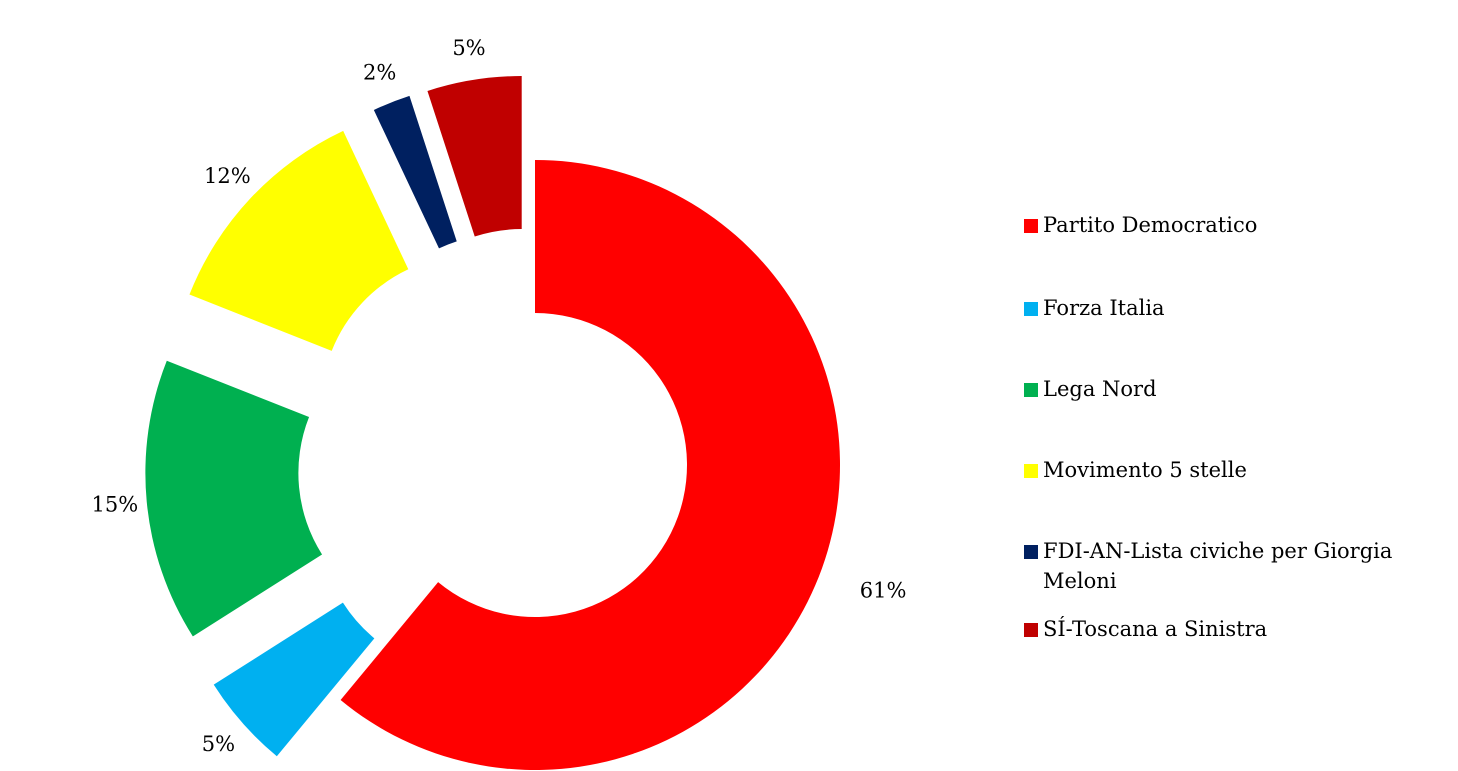 Image resolution: width=1458 pixels, height=771 pixels. I want to click on data-label: 61%, so click(883, 590).